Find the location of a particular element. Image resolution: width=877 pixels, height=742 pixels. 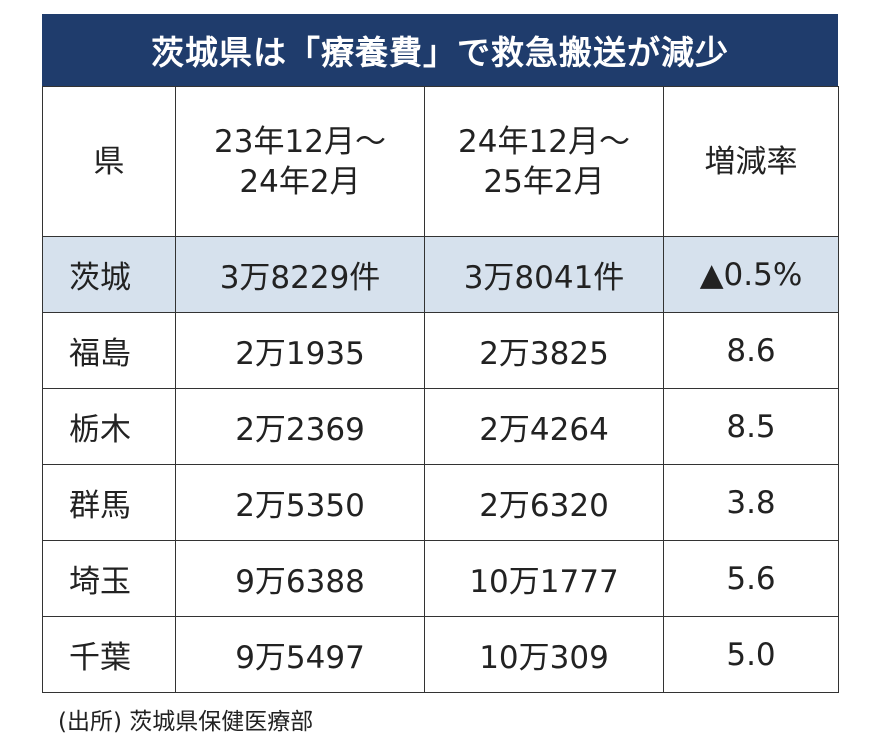

cell: 3.8 is located at coordinates (751, 502).